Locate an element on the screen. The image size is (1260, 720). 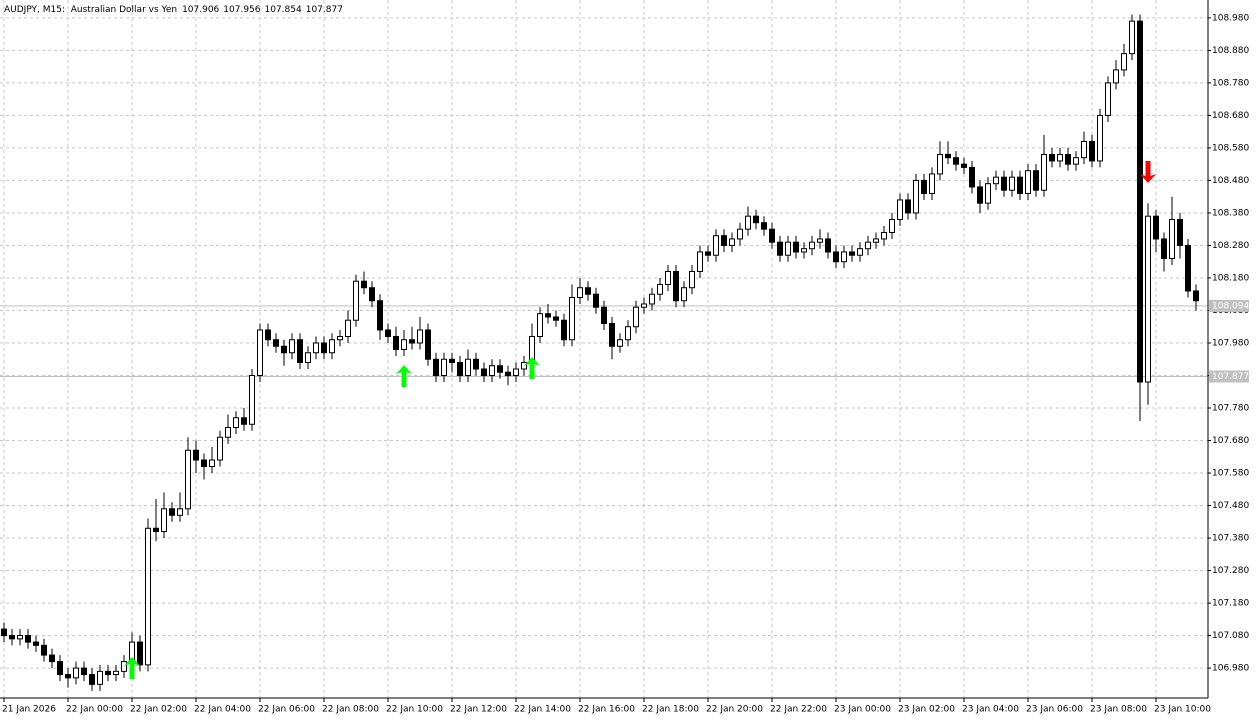
y-tick-label: 108.580 is located at coordinates (1230, 148).